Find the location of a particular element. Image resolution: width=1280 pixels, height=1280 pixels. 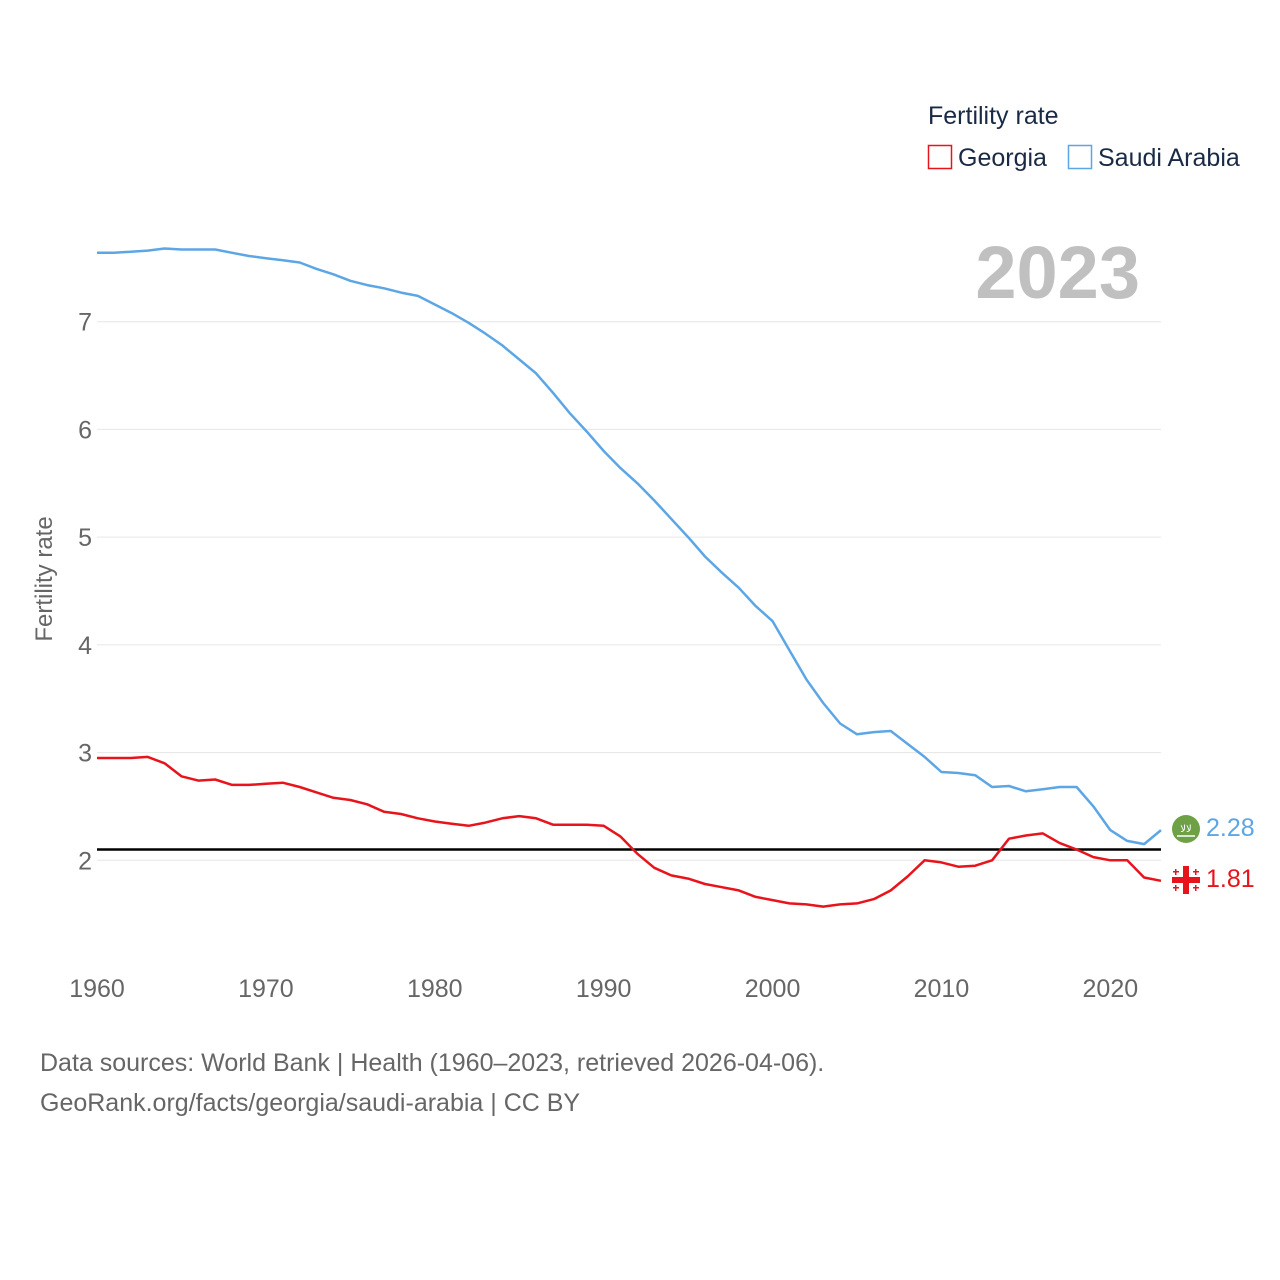

x-tick-label: 1960 is located at coordinates (97, 989).